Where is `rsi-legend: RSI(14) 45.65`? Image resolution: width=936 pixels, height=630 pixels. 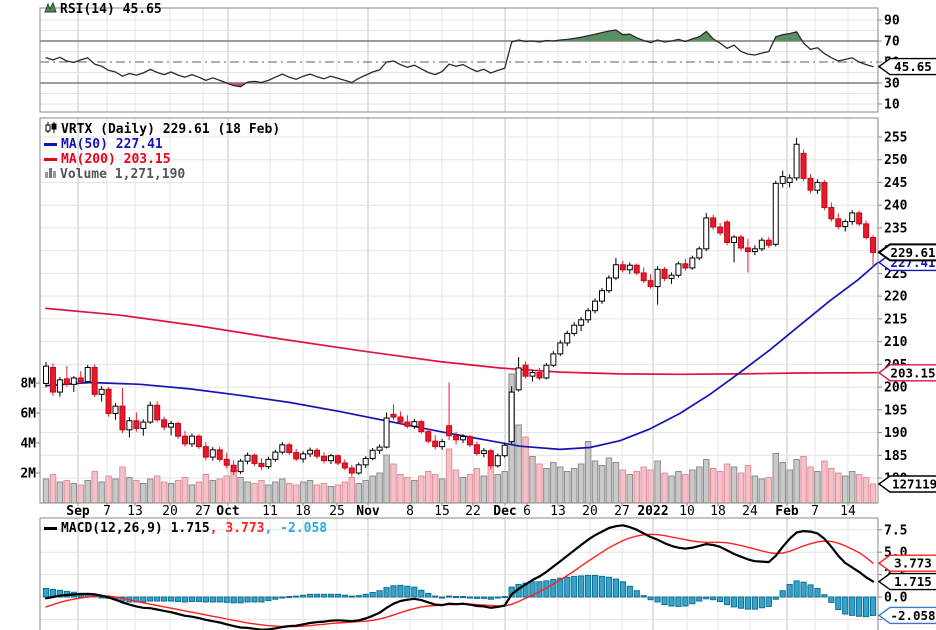
rsi-legend: RSI(14) 45.65 is located at coordinates (103, 9).